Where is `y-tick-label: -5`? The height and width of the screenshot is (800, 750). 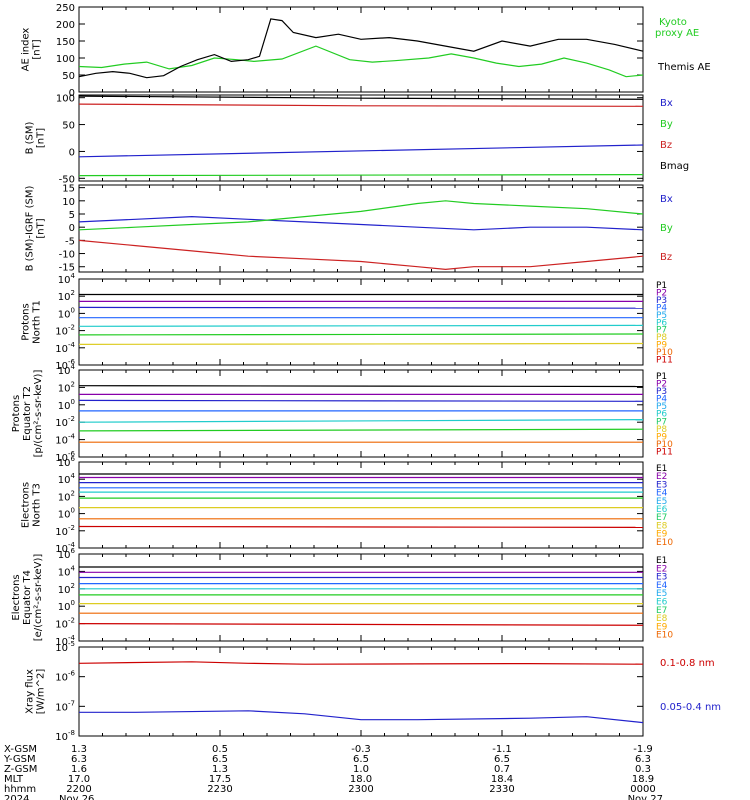
y-tick-label: -5 is located at coordinates (70, 241).